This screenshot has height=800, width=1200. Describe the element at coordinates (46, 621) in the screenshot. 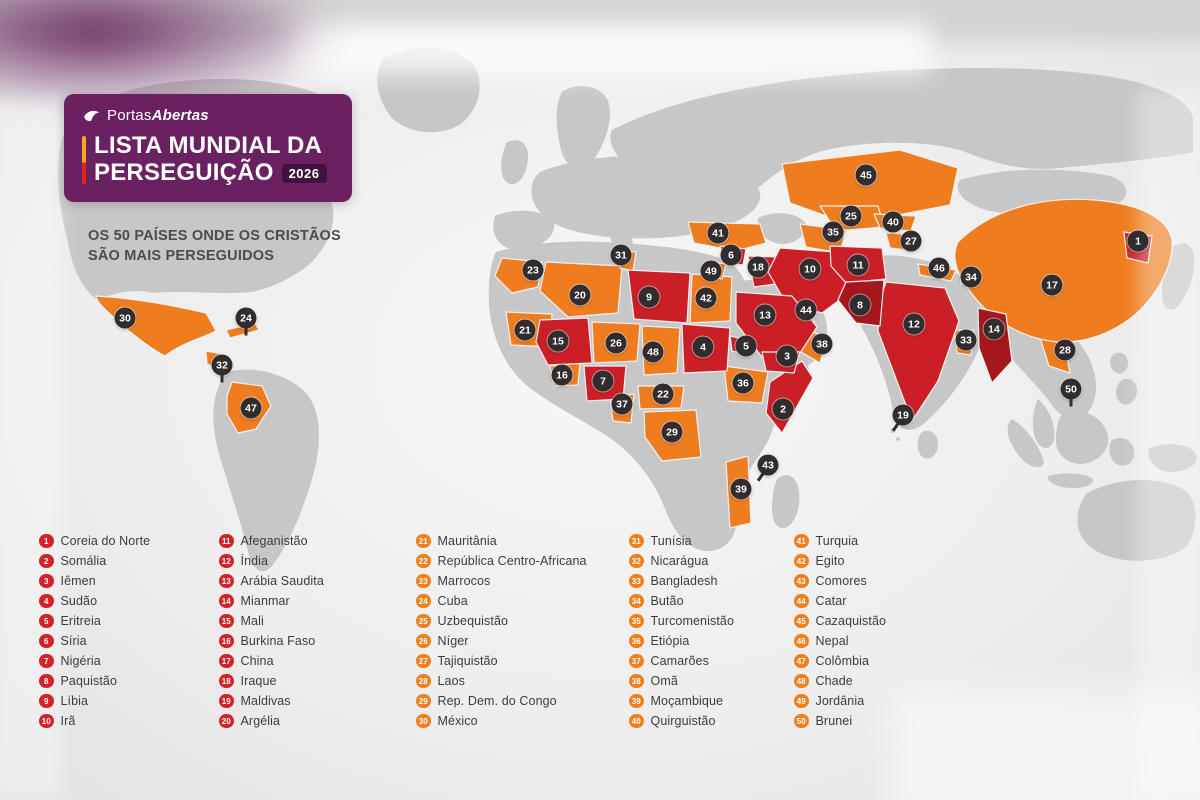

I see `rank-badge: 5` at that location.